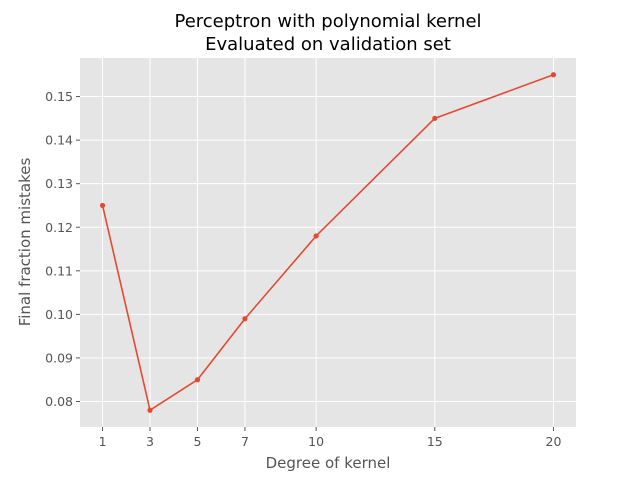  What do you see at coordinates (59, 357) in the screenshot?
I see `y-tick-label: 0.09` at bounding box center [59, 357].